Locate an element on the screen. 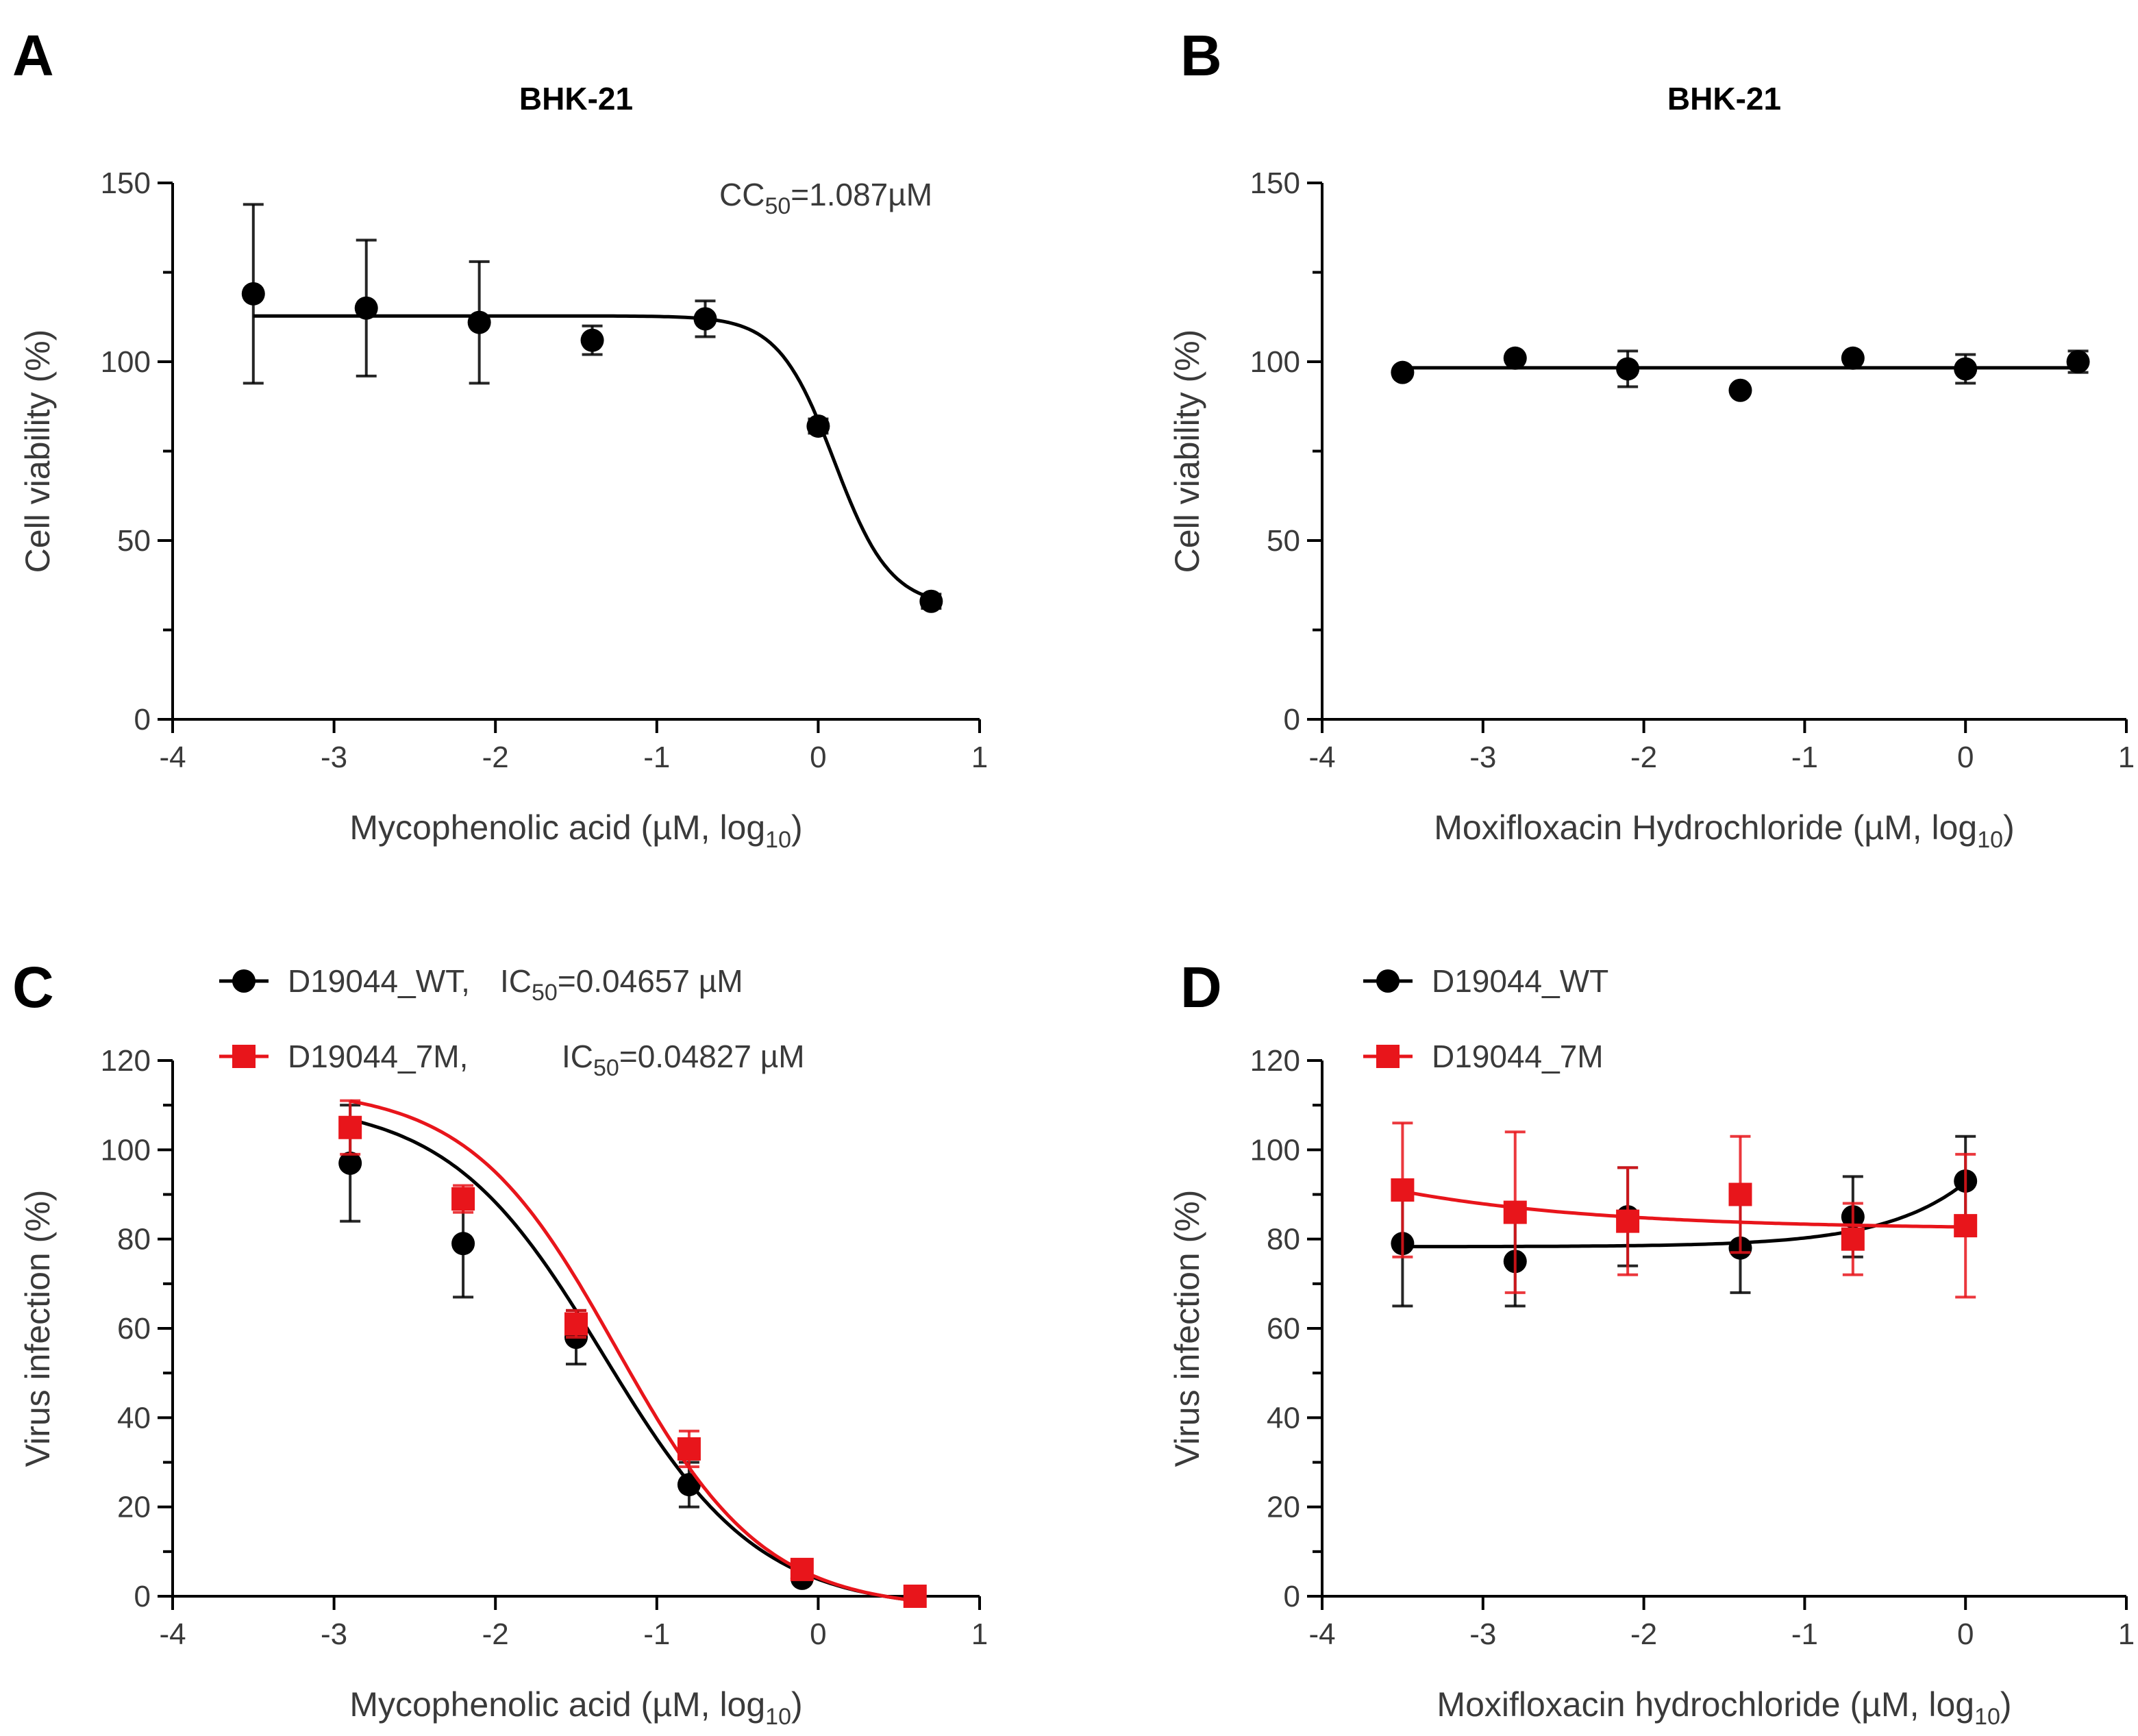 The width and height of the screenshot is (2138, 1736). legend-entry: D19044_WT is located at coordinates (1485, 981).